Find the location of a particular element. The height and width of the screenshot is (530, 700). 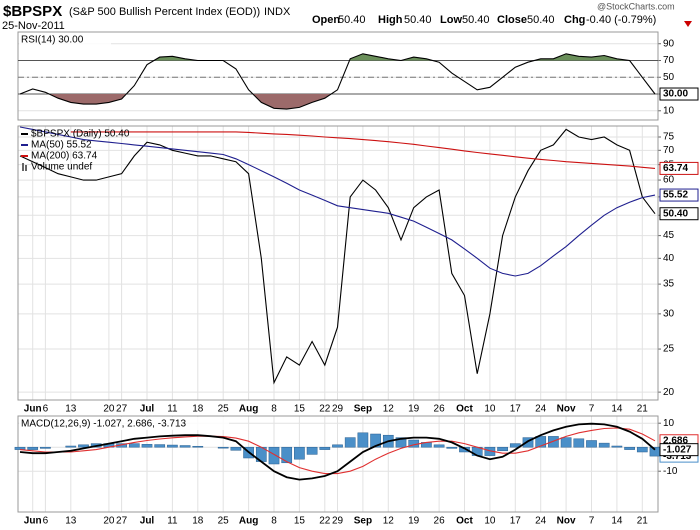

symbol-name: (S&P 500 Bullish Percent Index (EOD)) is located at coordinates (164, 12).